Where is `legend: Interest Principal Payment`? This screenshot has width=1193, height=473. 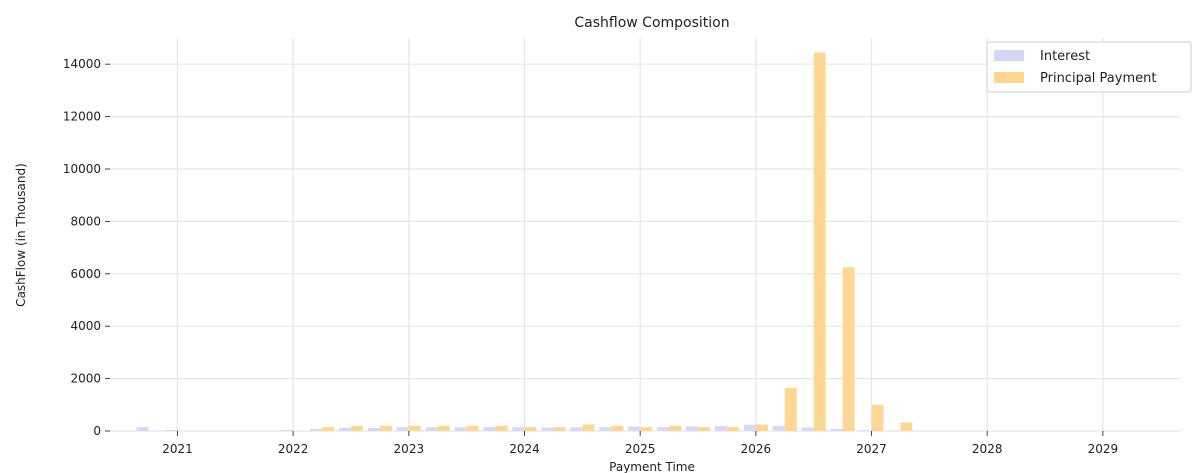 legend: Interest Principal Payment is located at coordinates (1089, 67).